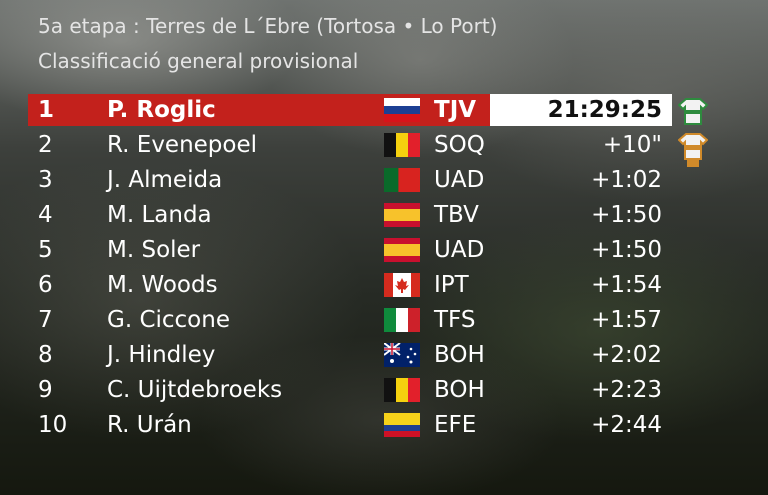 The width and height of the screenshot is (768, 495). Describe the element at coordinates (46, 109) in the screenshot. I see `rank: 1` at that location.